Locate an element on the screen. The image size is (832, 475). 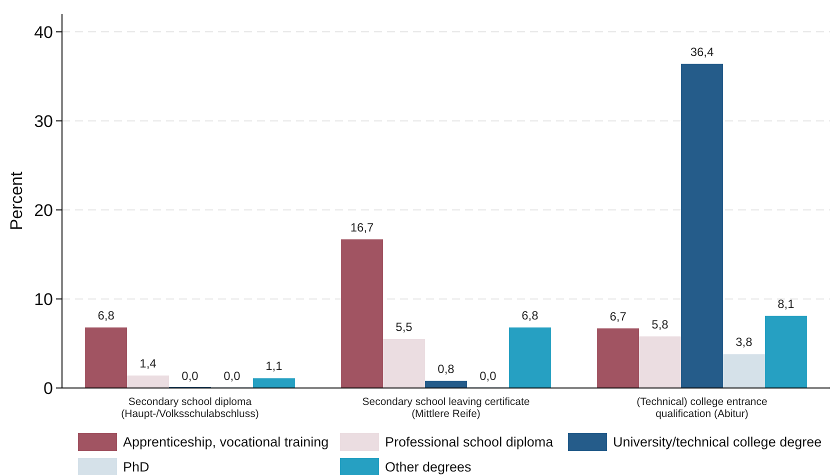
data-label: 3,8 is located at coordinates (744, 342).